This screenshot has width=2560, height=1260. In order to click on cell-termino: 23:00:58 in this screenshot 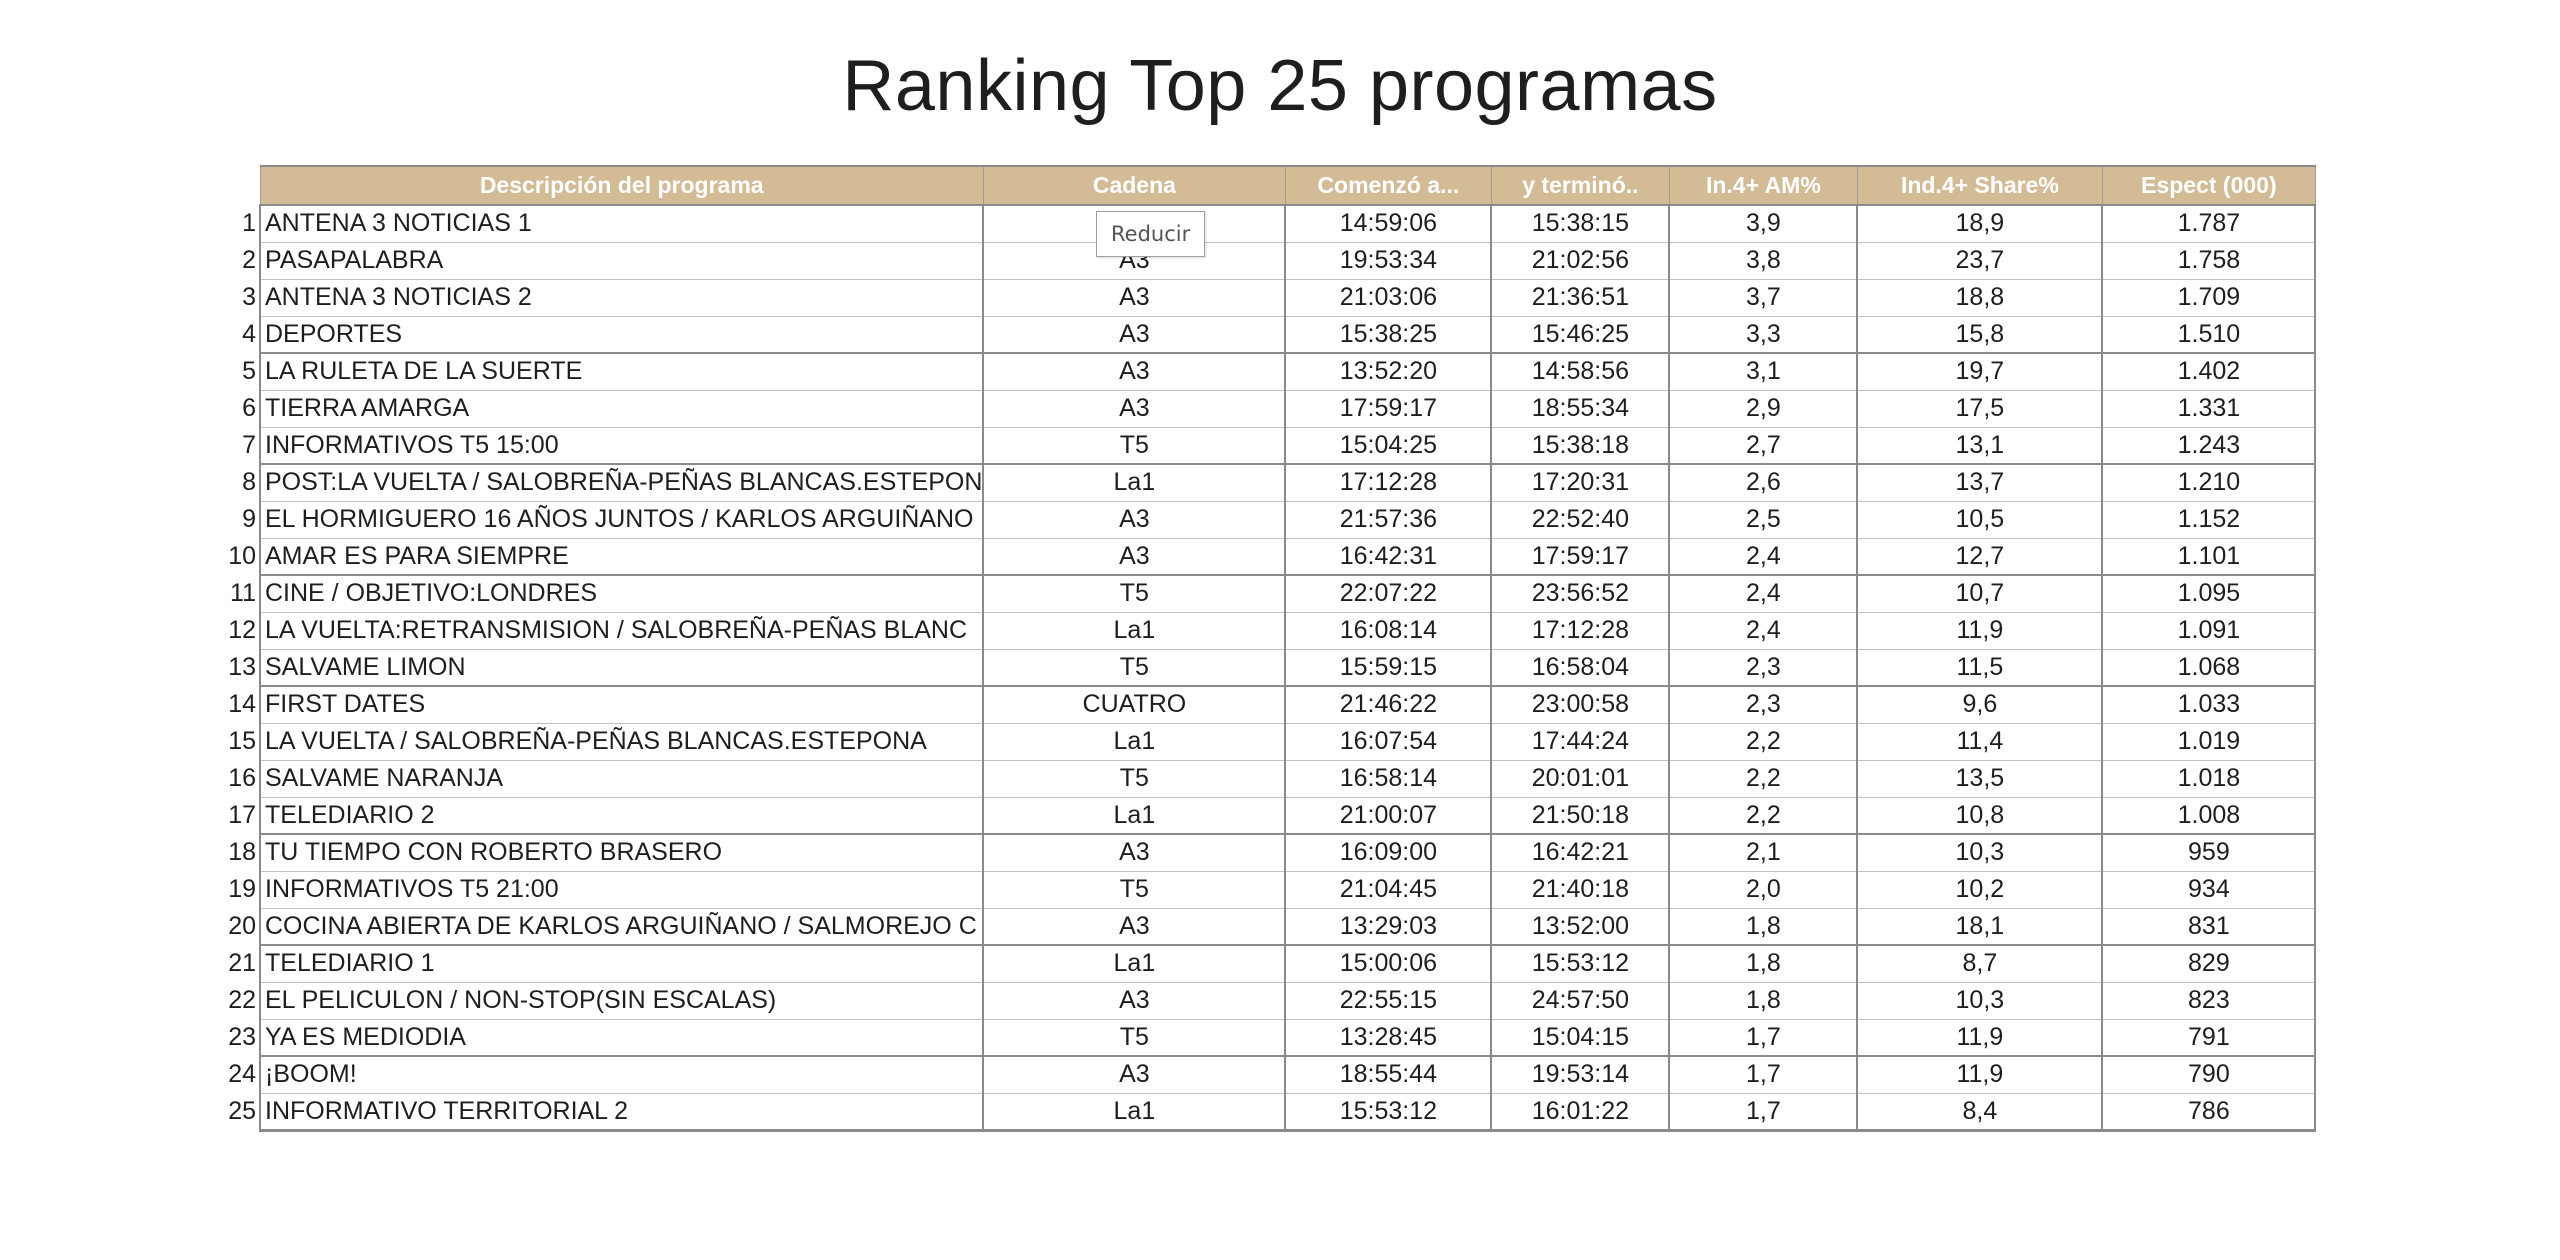, I will do `click(1580, 705)`.